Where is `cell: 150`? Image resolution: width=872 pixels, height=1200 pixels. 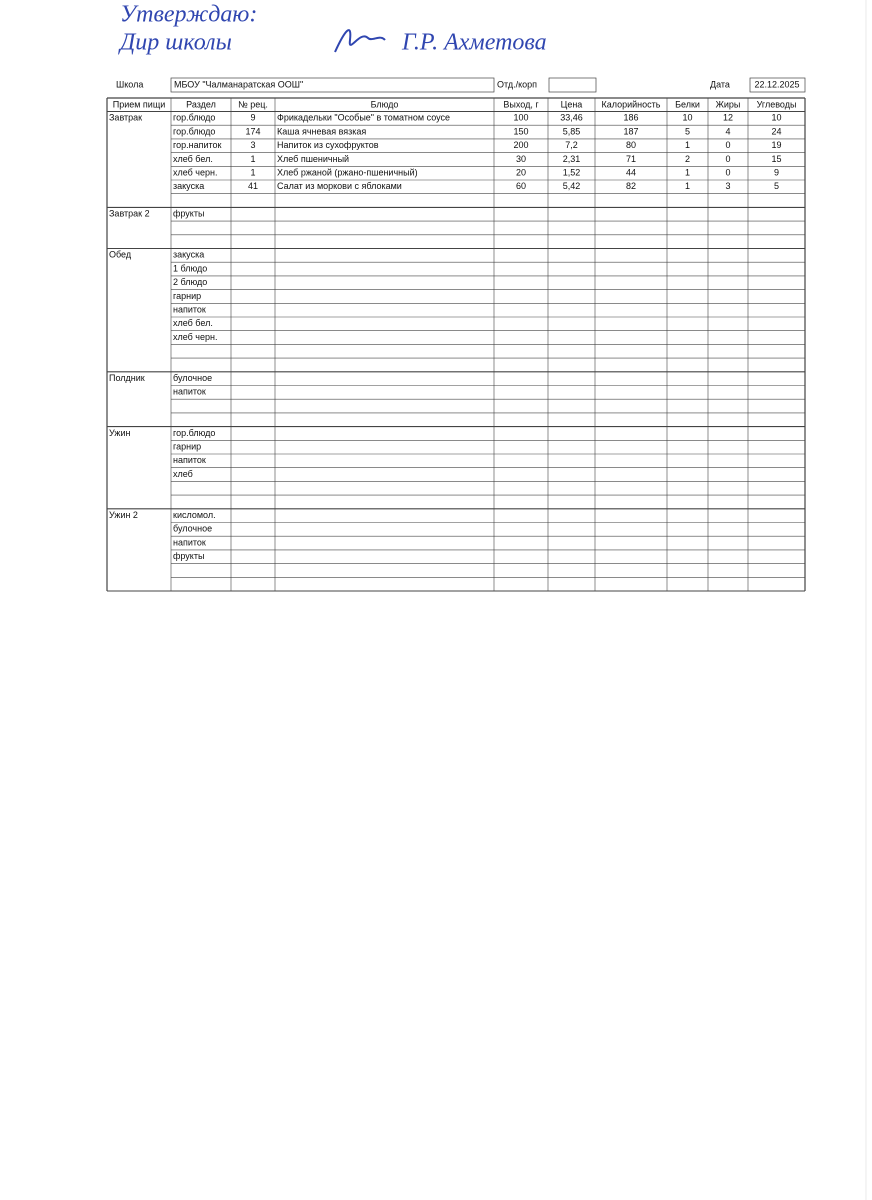 cell: 150 is located at coordinates (520, 131).